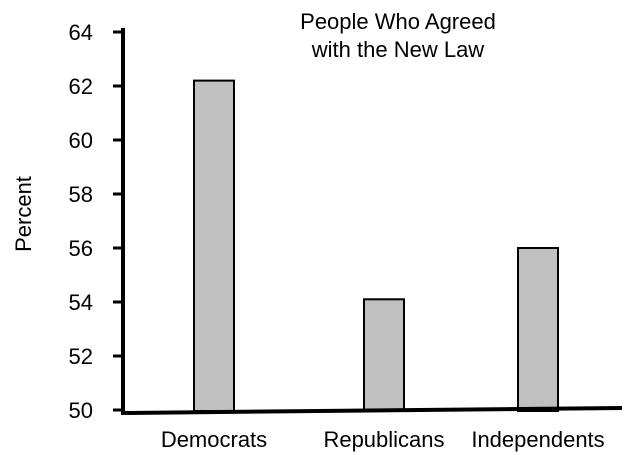  Describe the element at coordinates (214, 245) in the screenshot. I see `bar-democrats` at that location.